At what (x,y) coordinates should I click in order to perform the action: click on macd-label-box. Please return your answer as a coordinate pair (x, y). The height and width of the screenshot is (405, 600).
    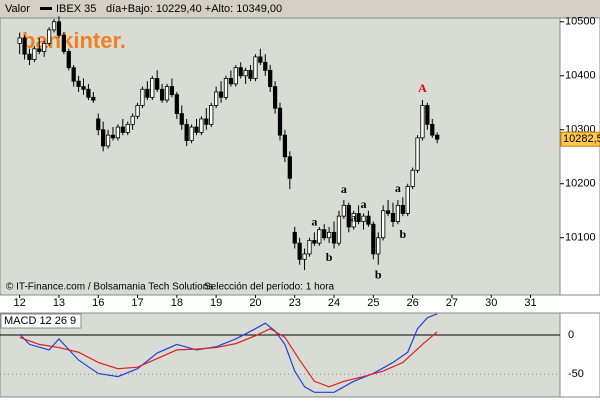
    Looking at the image, I should click on (41, 321).